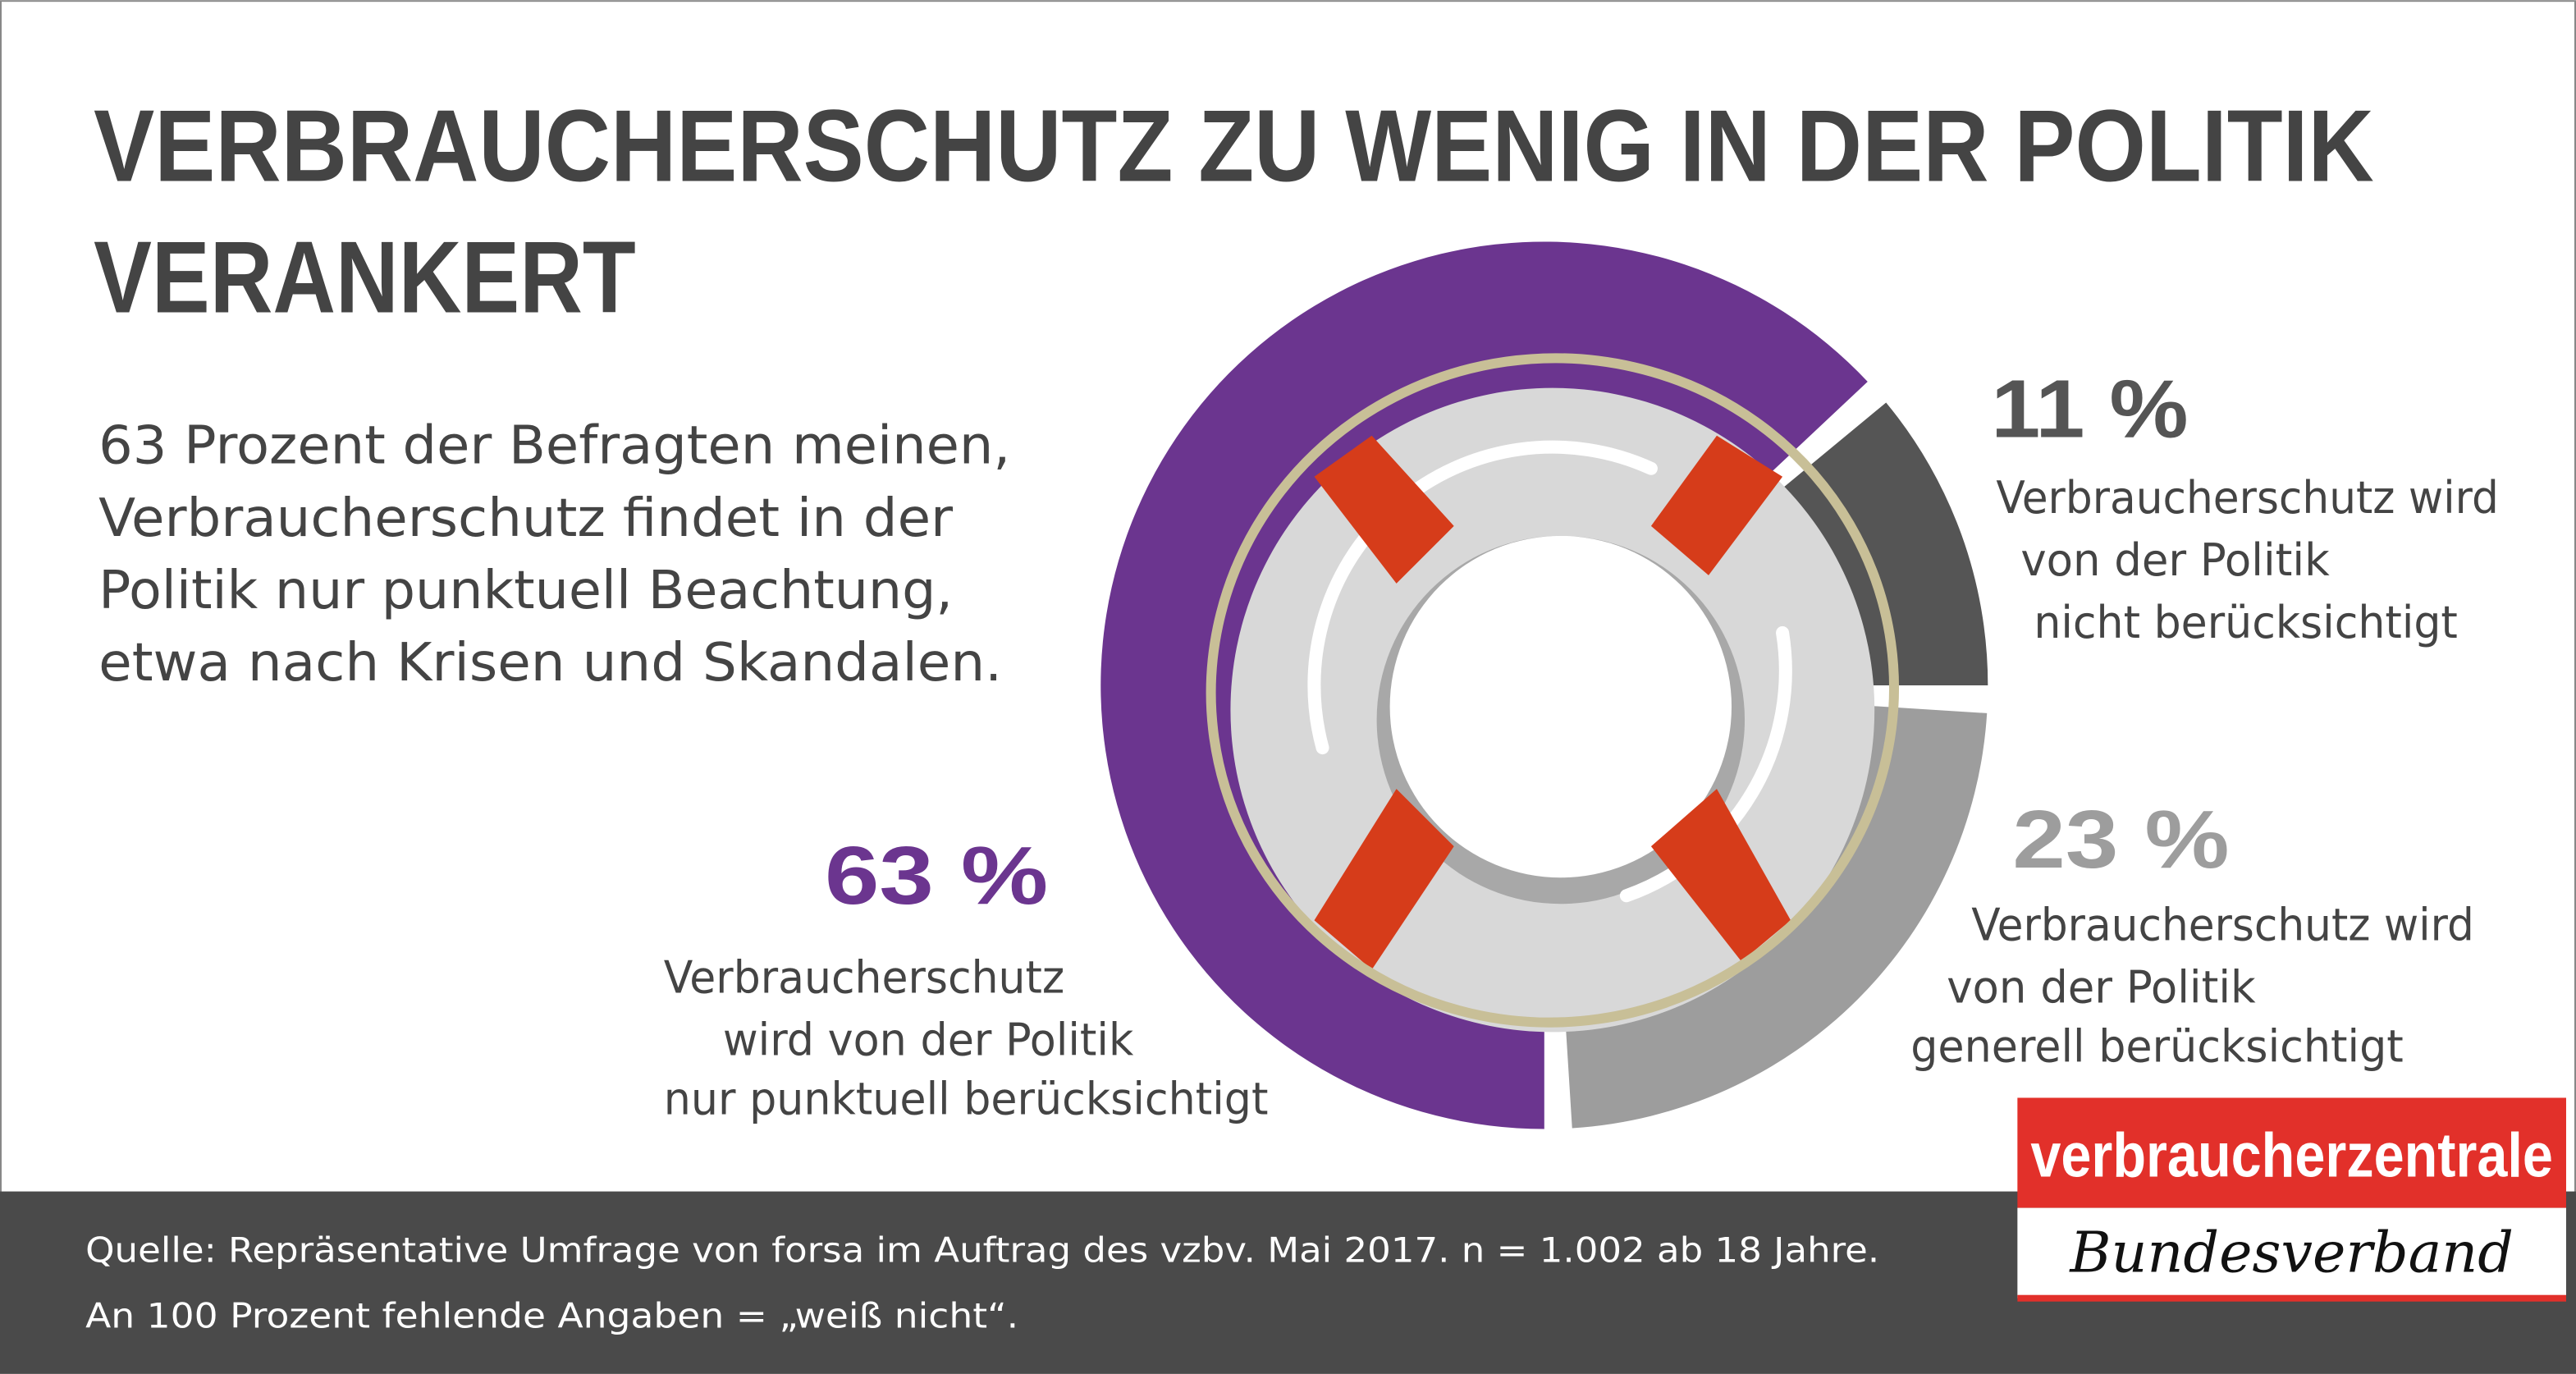  I want to click on value-label: 23 %, so click(2120, 840).